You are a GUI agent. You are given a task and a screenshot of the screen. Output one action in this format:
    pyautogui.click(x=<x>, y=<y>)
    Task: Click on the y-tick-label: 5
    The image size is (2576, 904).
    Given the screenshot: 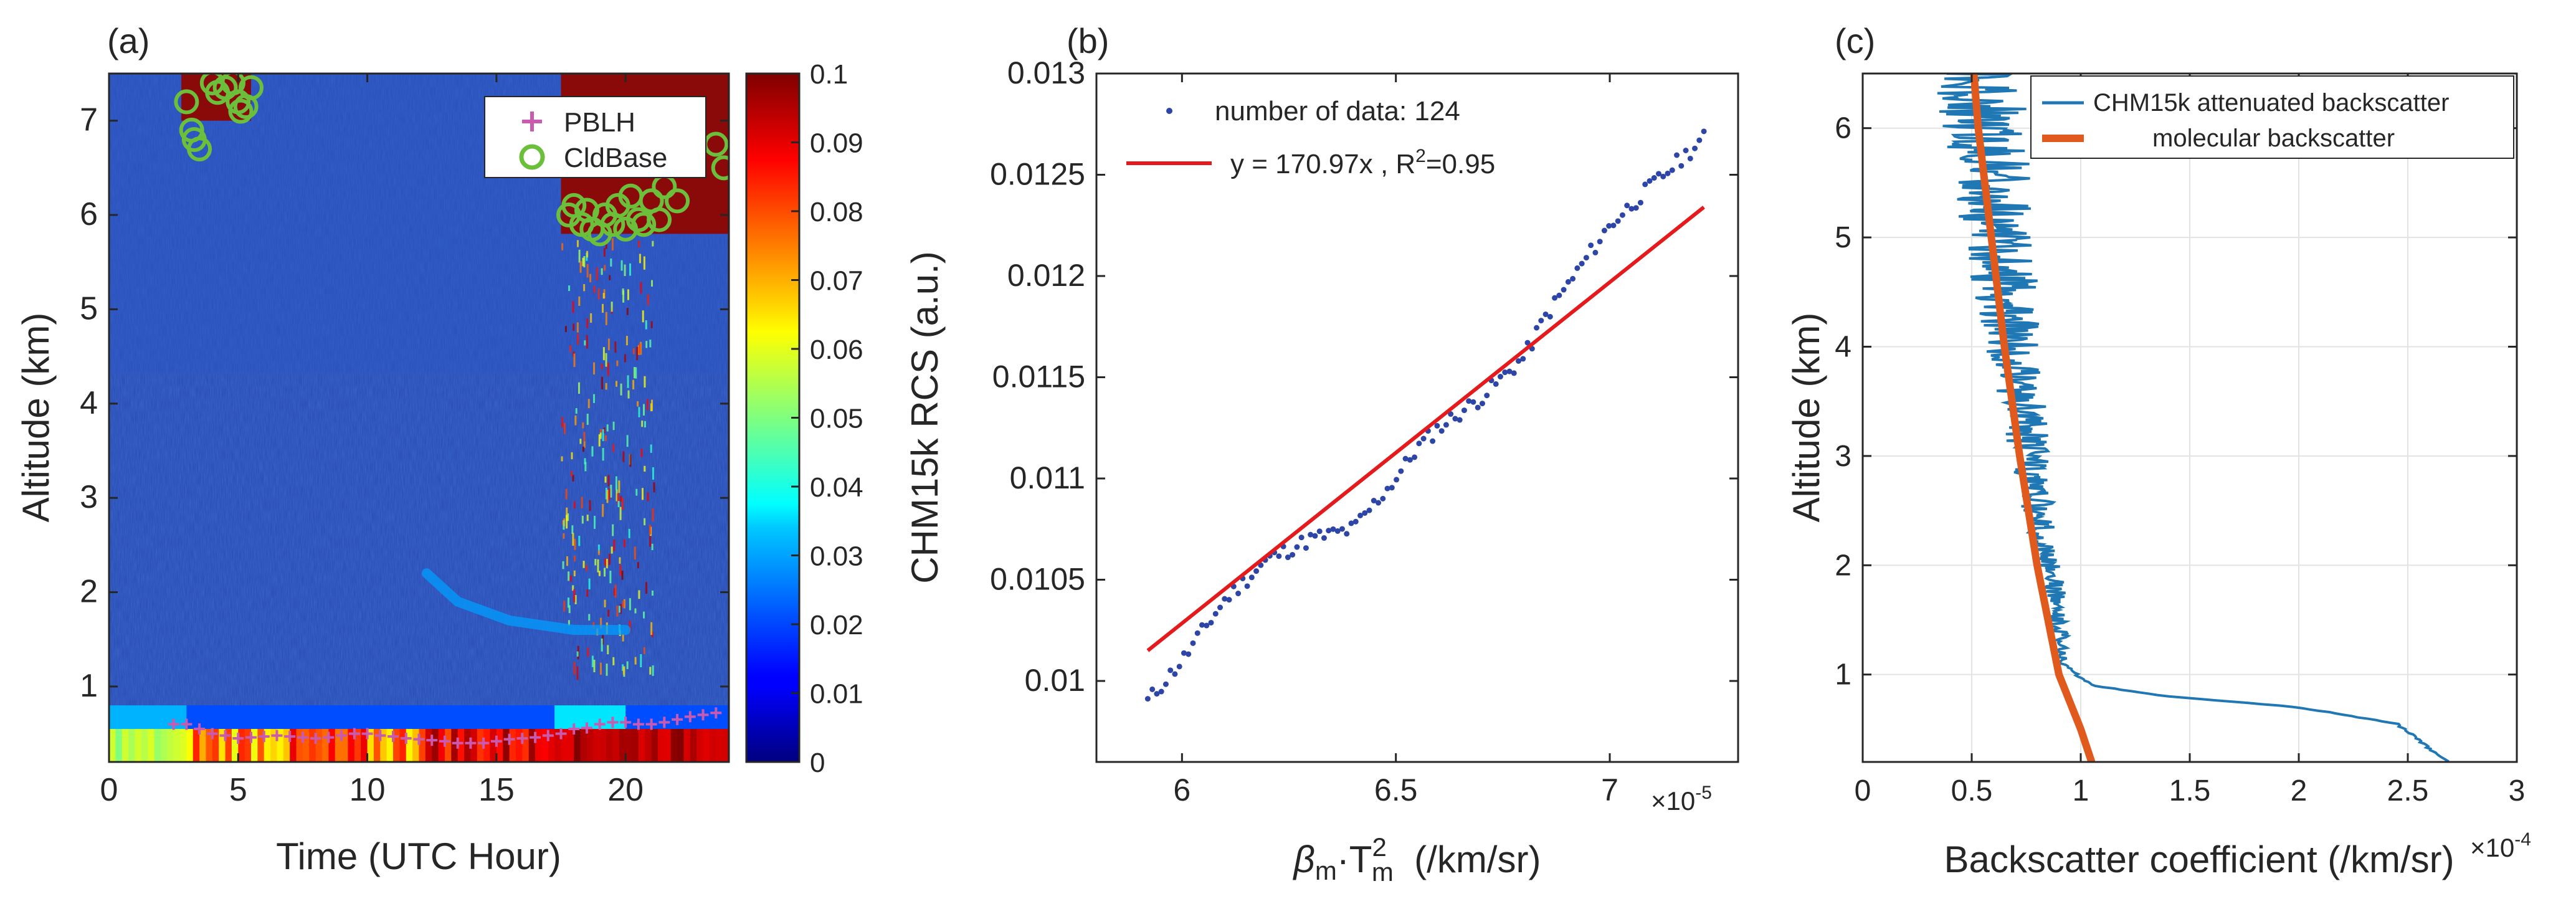 What is the action you would take?
    pyautogui.click(x=89, y=308)
    